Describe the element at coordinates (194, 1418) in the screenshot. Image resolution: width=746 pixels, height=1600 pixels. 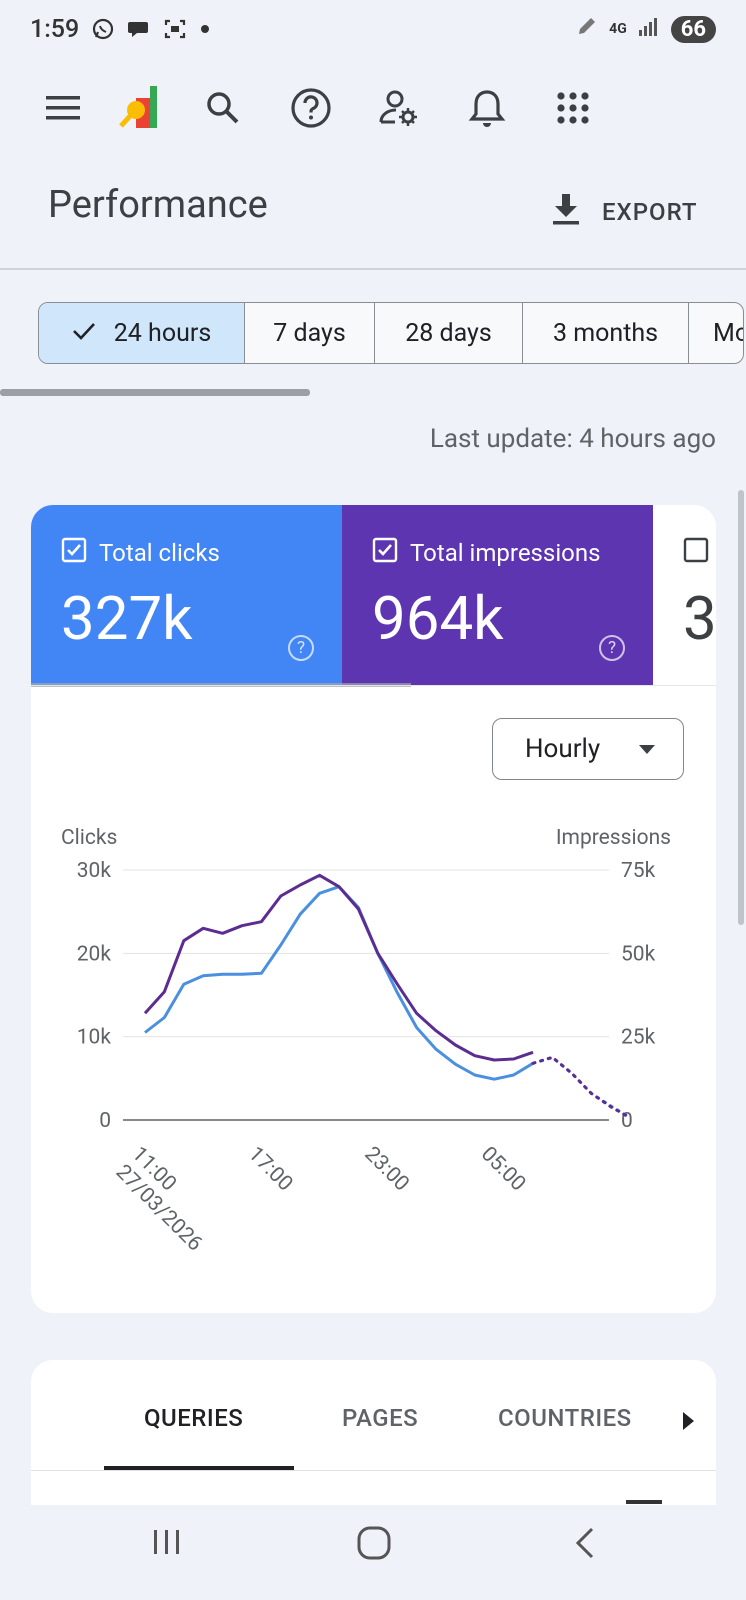
I see `tab-queries: QUERIES` at that location.